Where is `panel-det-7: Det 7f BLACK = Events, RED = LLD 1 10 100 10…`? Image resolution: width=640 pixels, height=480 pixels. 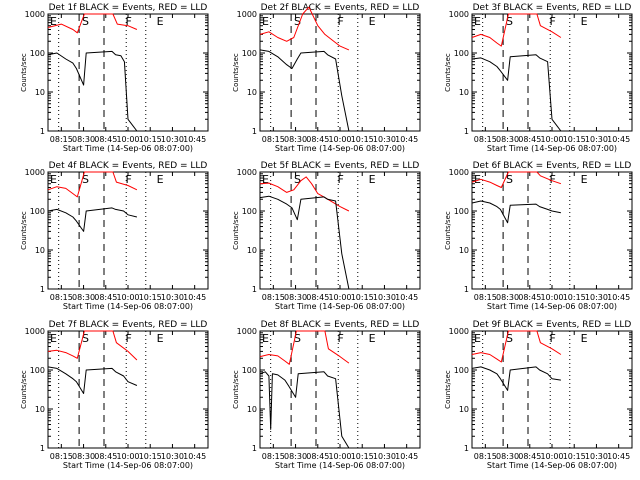
panel-det-7: Det 7f BLACK = Events, RED = LLD 1 10 100 10… is located at coordinates (114, 395).